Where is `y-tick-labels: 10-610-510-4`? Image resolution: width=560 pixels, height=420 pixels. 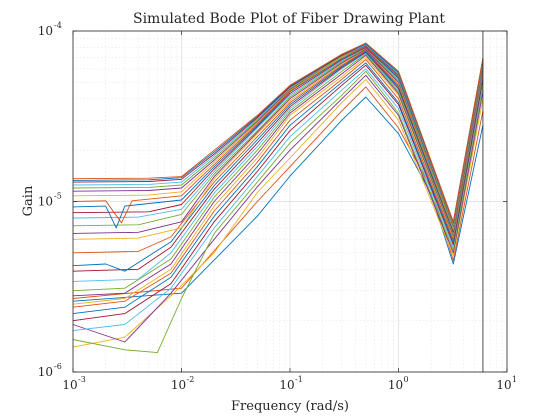
y-tick-labels: 10-610-510-4 is located at coordinates (50, 200).